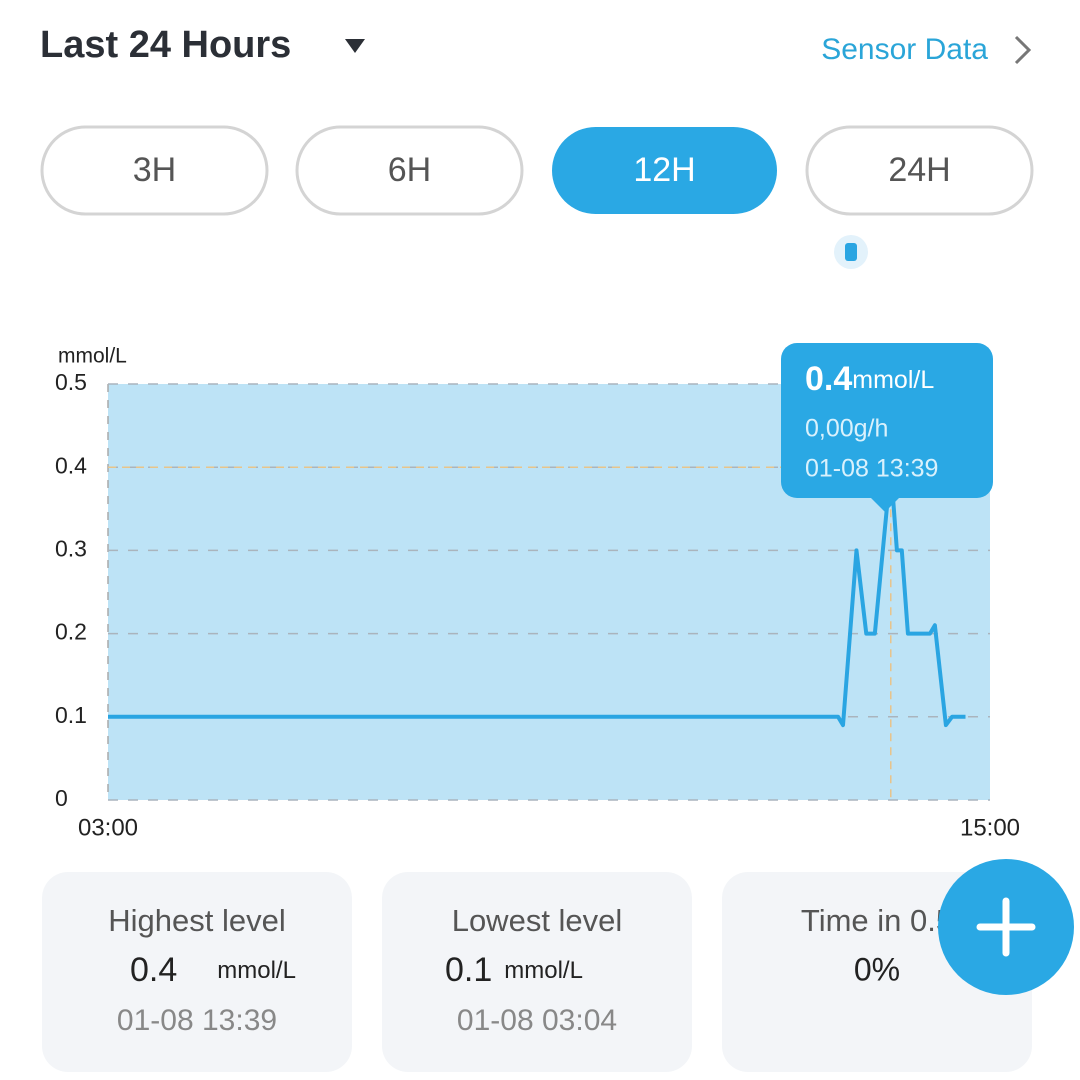 The height and width of the screenshot is (1080, 1080). I want to click on y-tick-label: 0.1, so click(71, 715).